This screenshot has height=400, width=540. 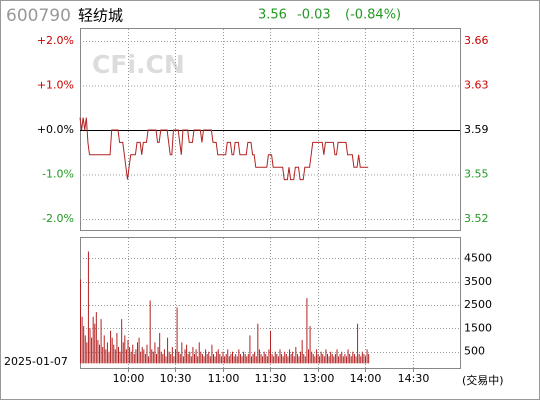 What do you see at coordinates (100, 16) in the screenshot?
I see `stock-name: 轻纺城` at bounding box center [100, 16].